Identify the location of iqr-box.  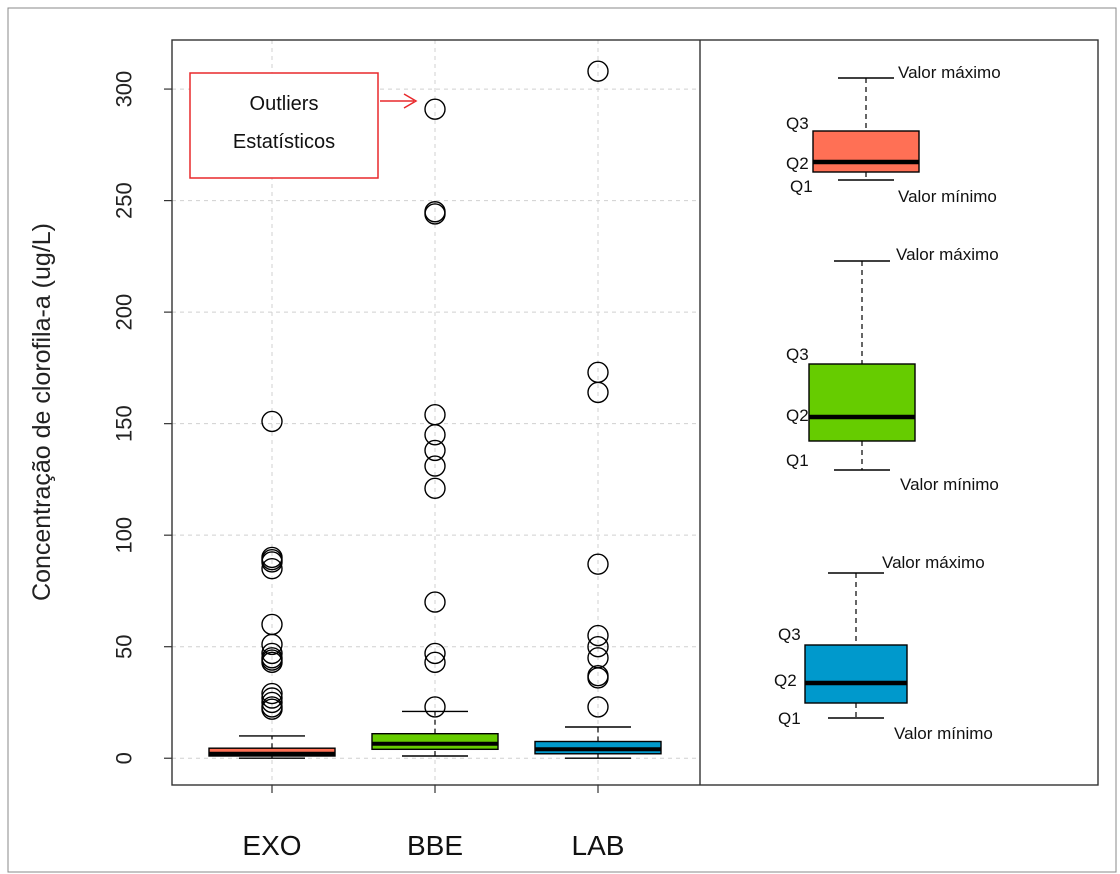
(435, 741).